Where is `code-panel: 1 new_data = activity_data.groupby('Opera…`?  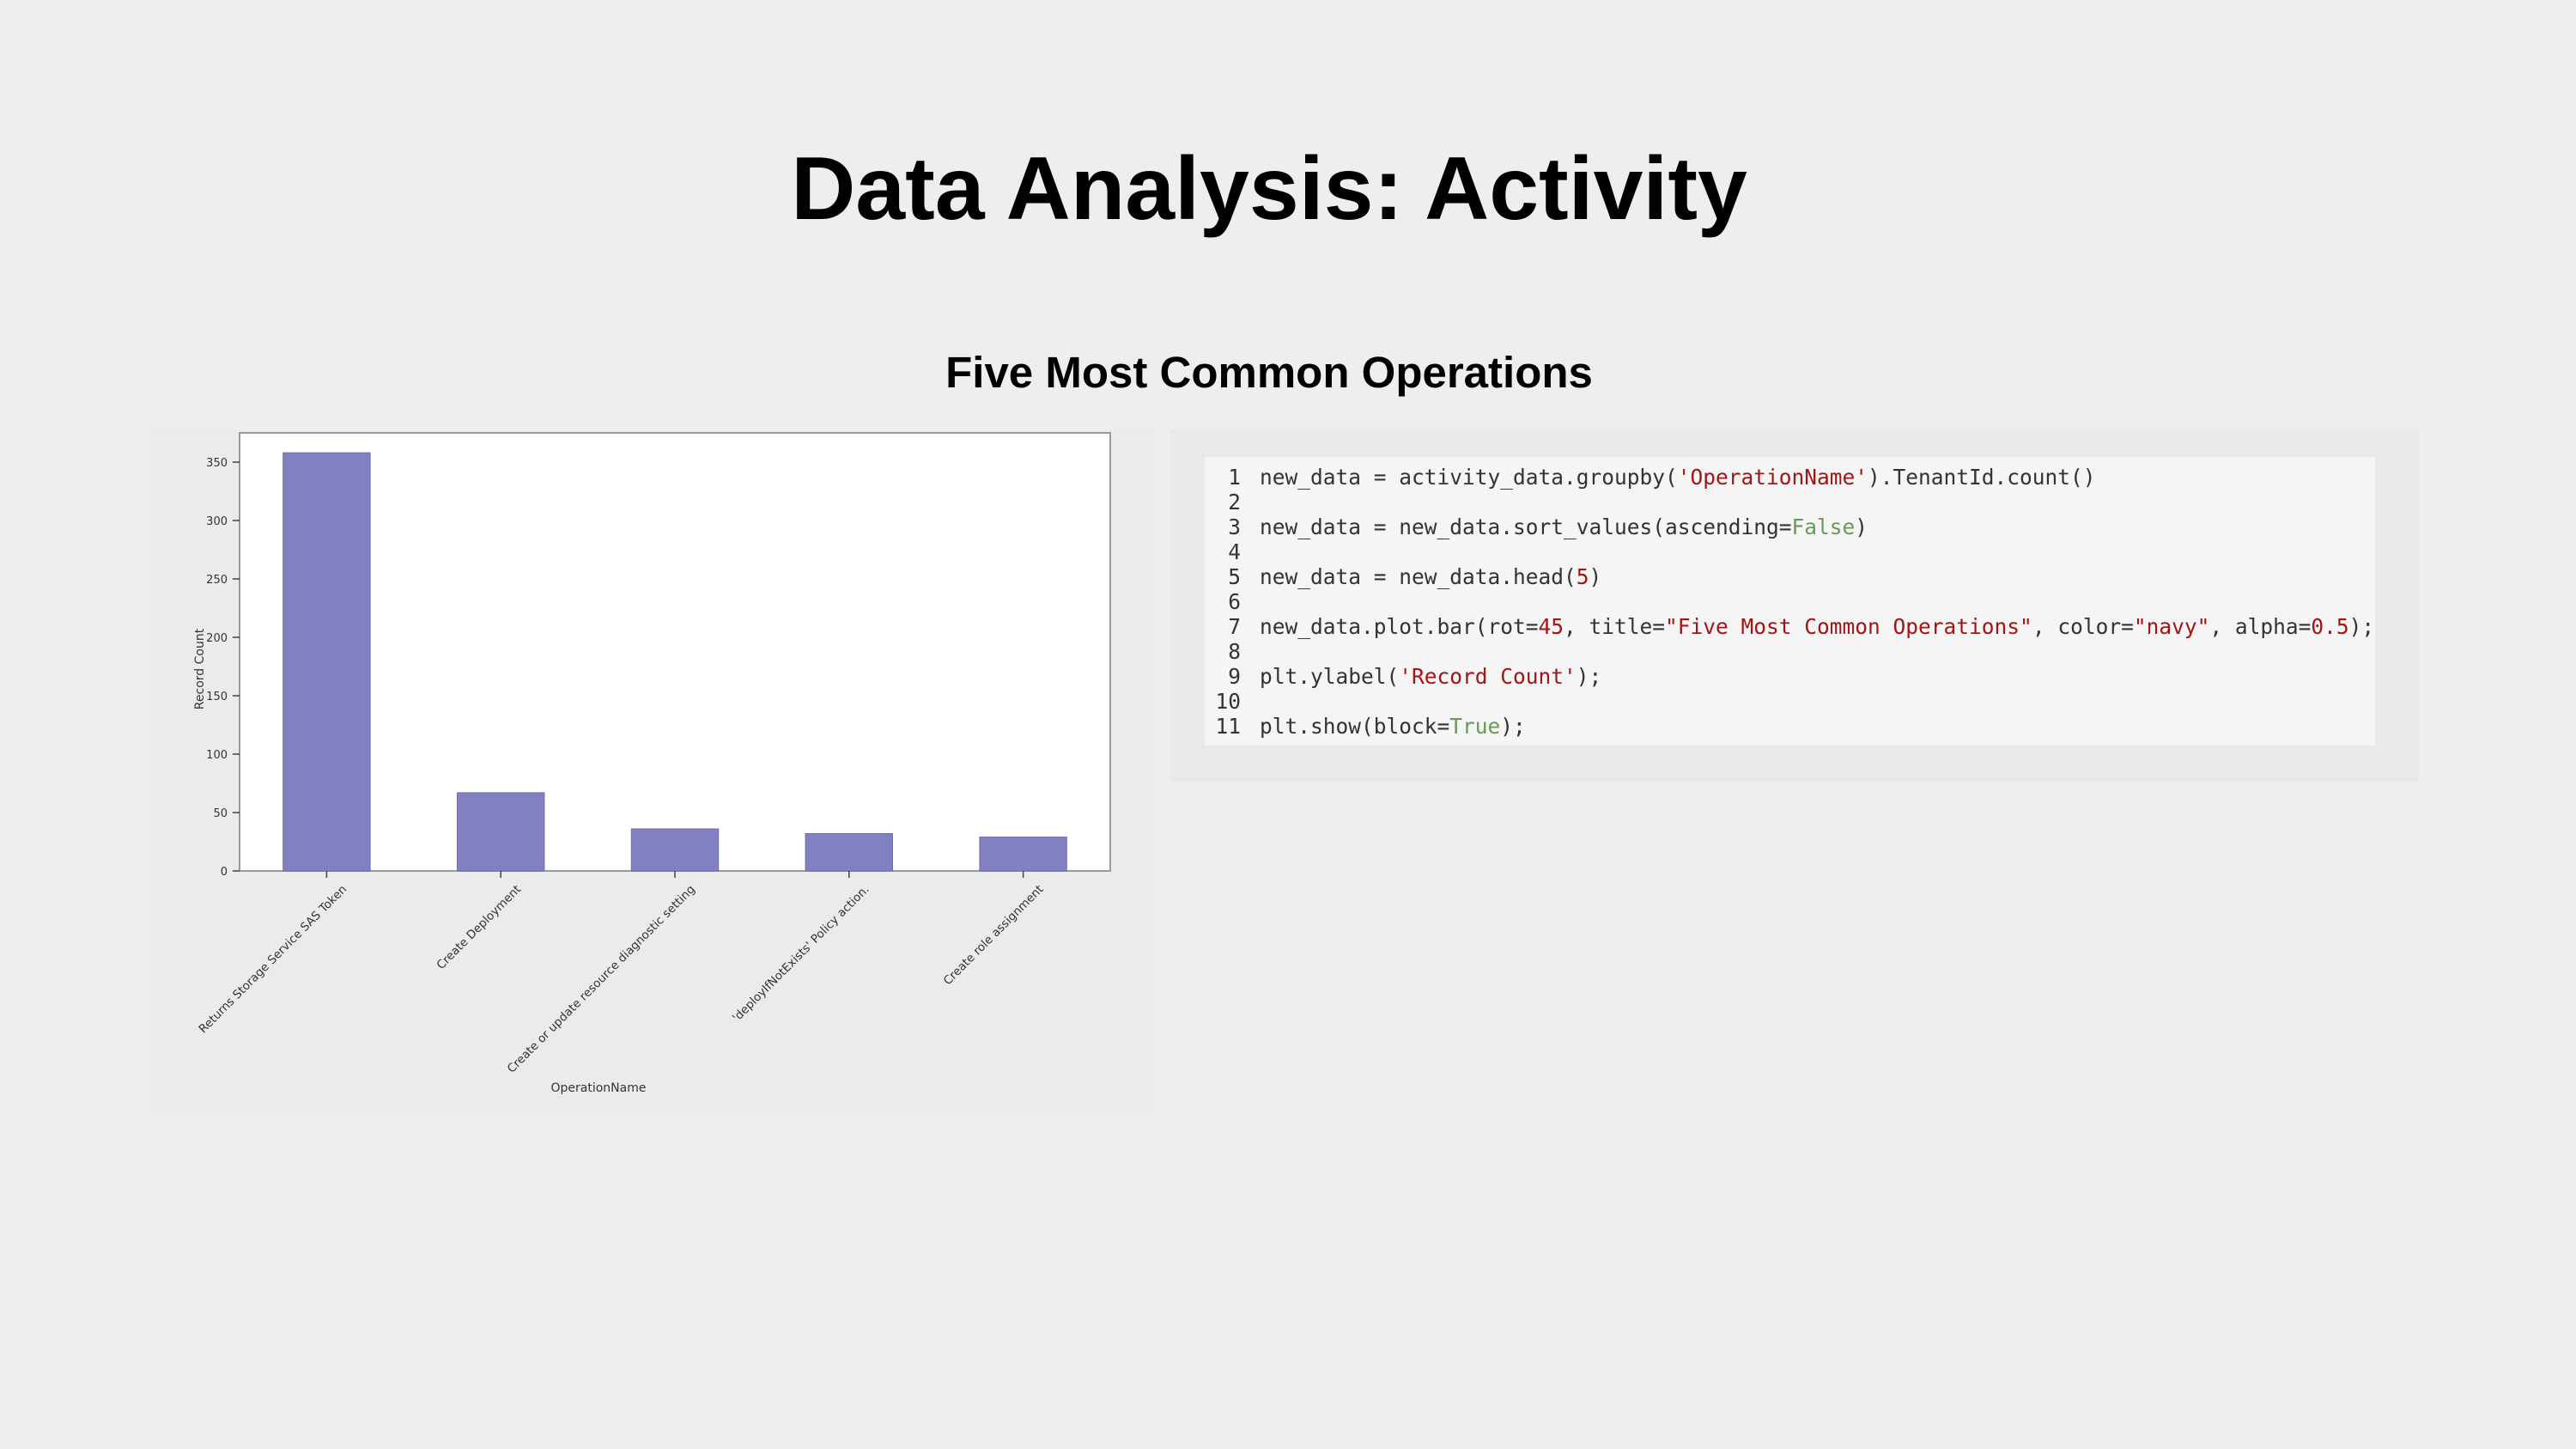
code-panel: 1 new_data = activity_data.groupby('Opera… is located at coordinates (1794, 605).